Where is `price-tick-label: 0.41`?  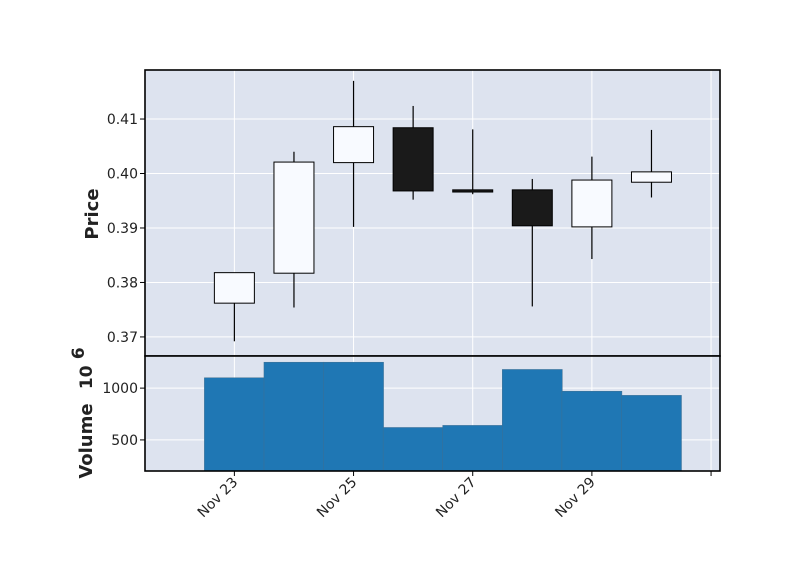
price-tick-label: 0.41 is located at coordinates (122, 120).